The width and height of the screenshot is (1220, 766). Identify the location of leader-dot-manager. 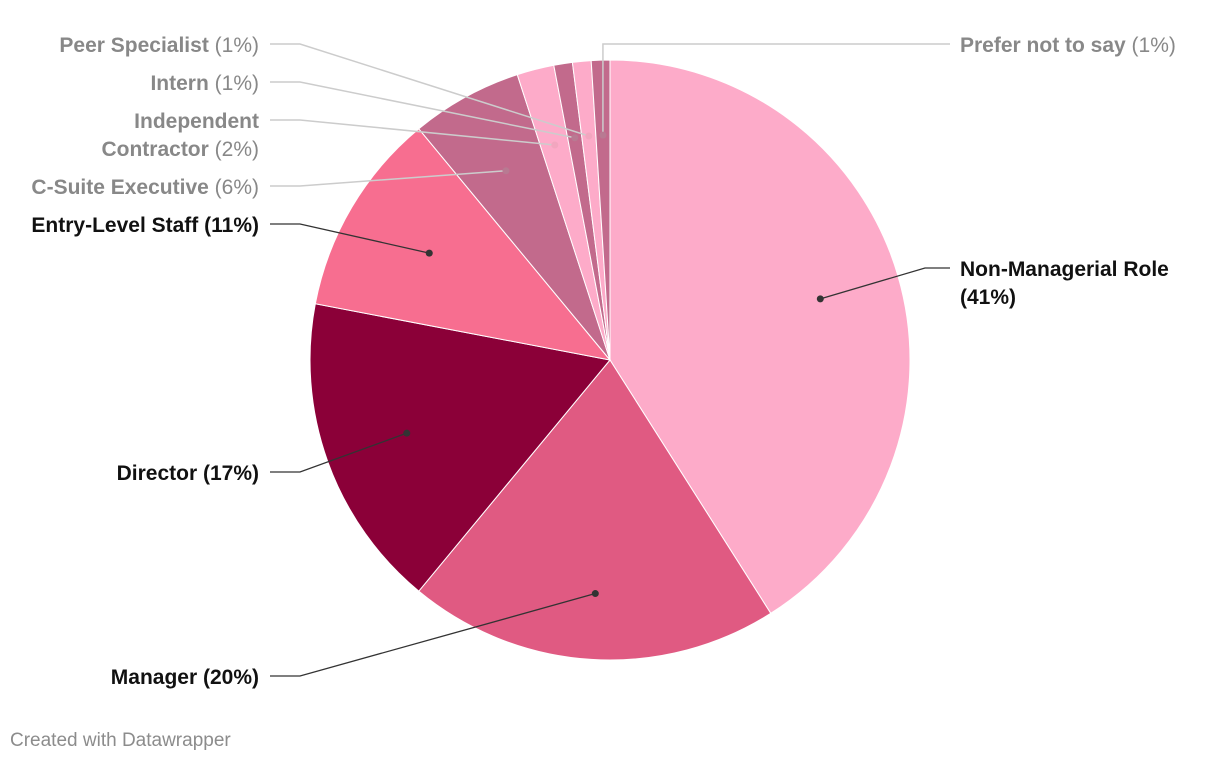
(595, 594).